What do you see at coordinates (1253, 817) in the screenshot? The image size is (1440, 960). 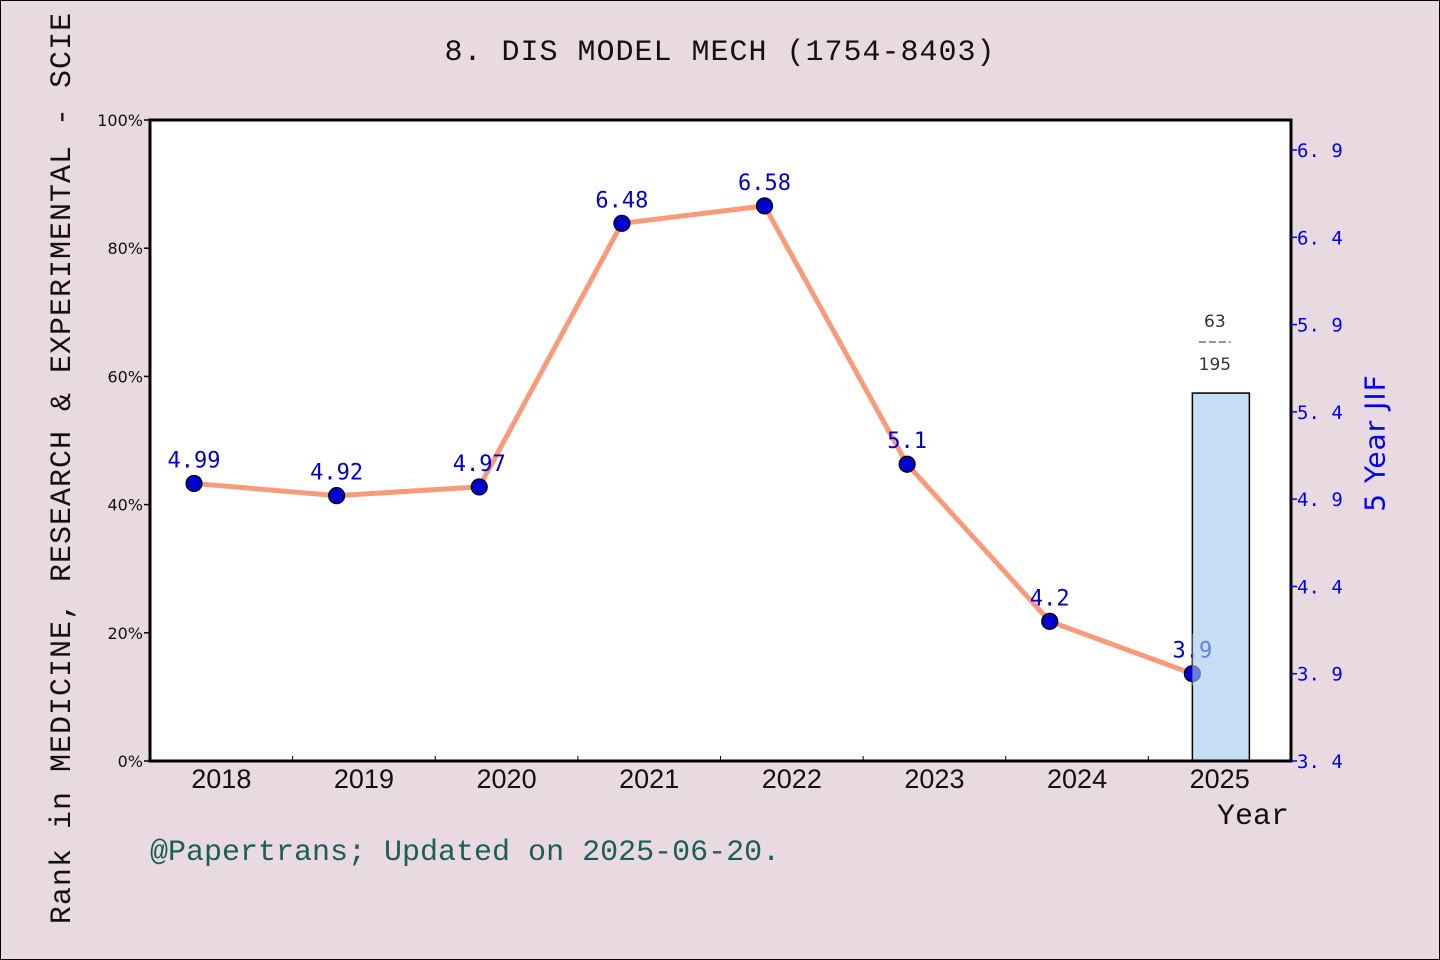 I see `x-axis-label: Year` at bounding box center [1253, 817].